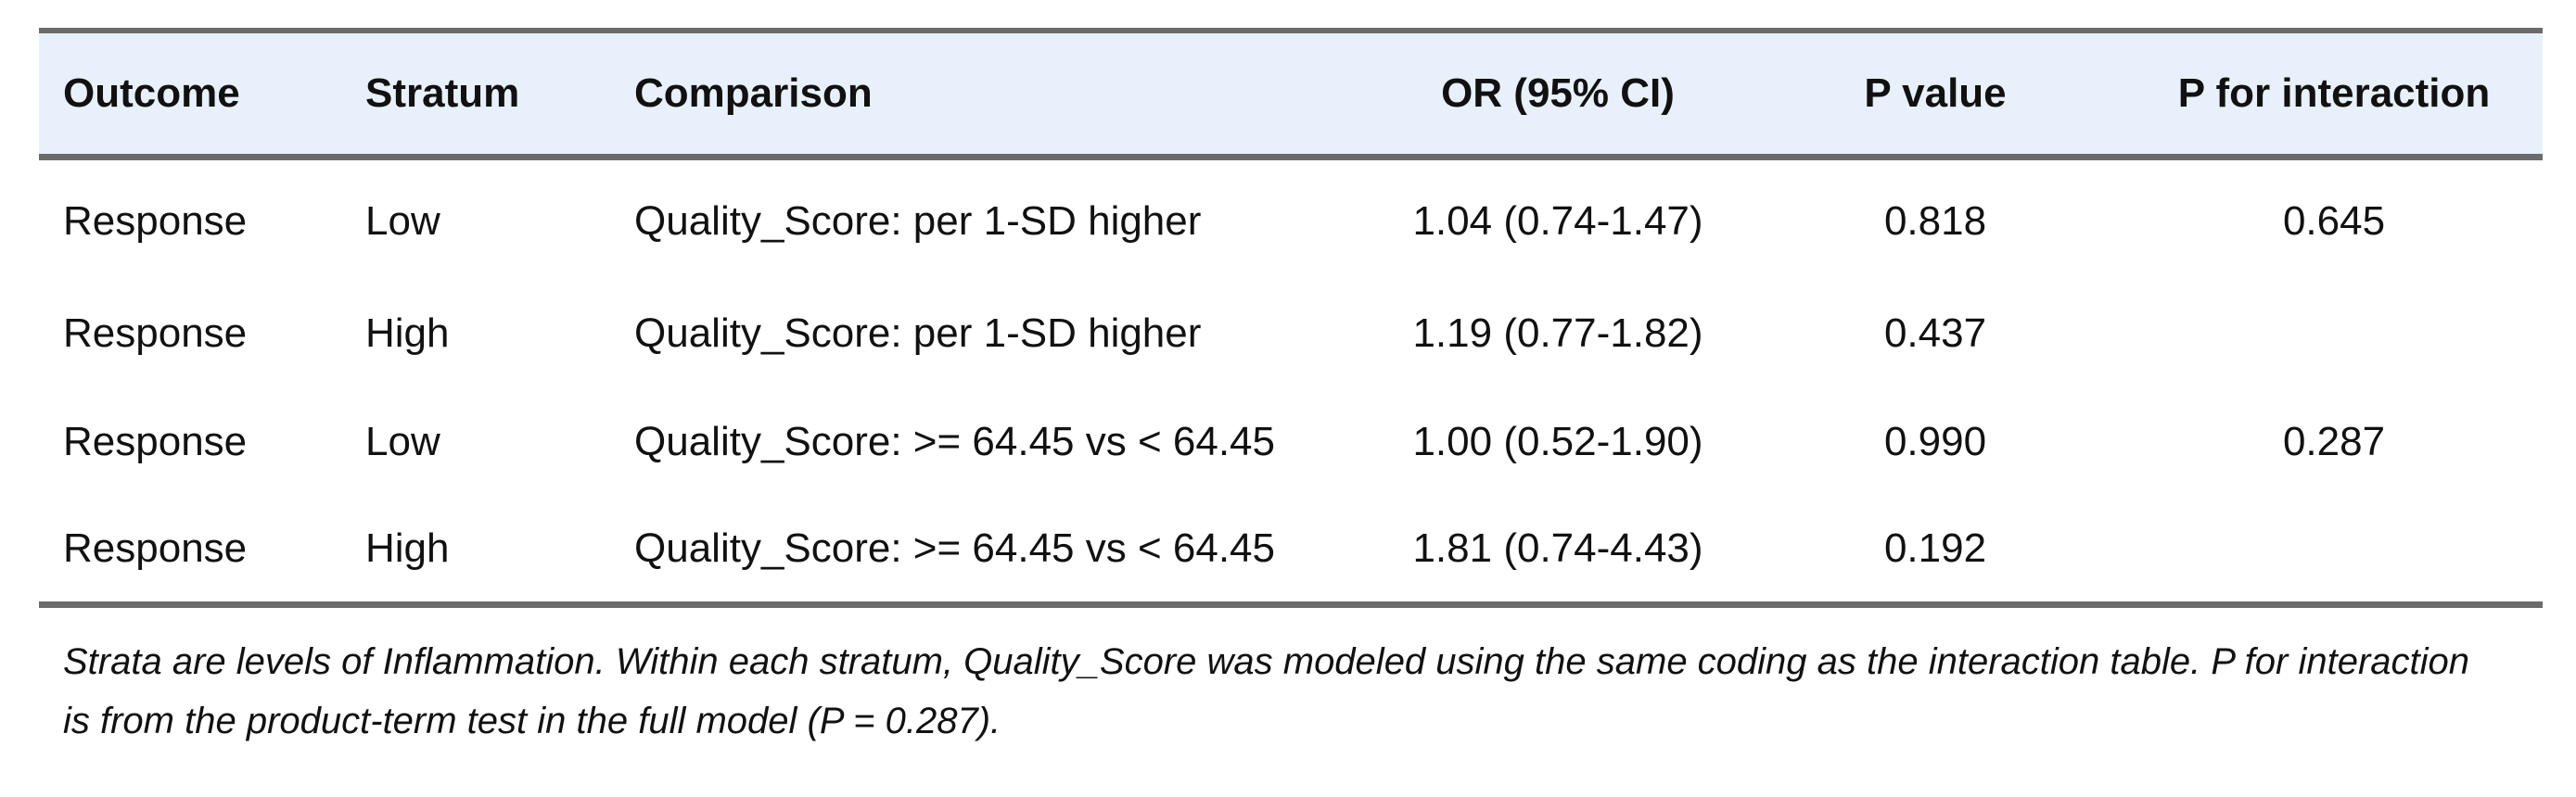 This screenshot has height=797, width=2576. What do you see at coordinates (1935, 221) in the screenshot?
I see `cell-p-value: 0.818` at bounding box center [1935, 221].